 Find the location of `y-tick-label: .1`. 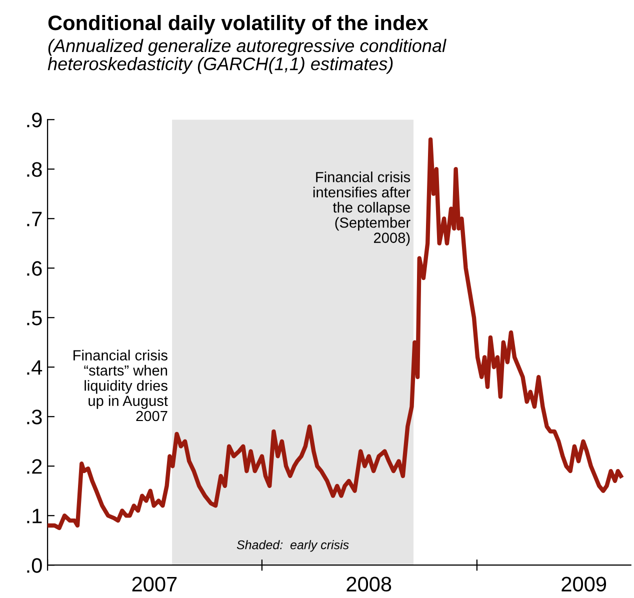

y-tick-label: .1 is located at coordinates (34, 516).